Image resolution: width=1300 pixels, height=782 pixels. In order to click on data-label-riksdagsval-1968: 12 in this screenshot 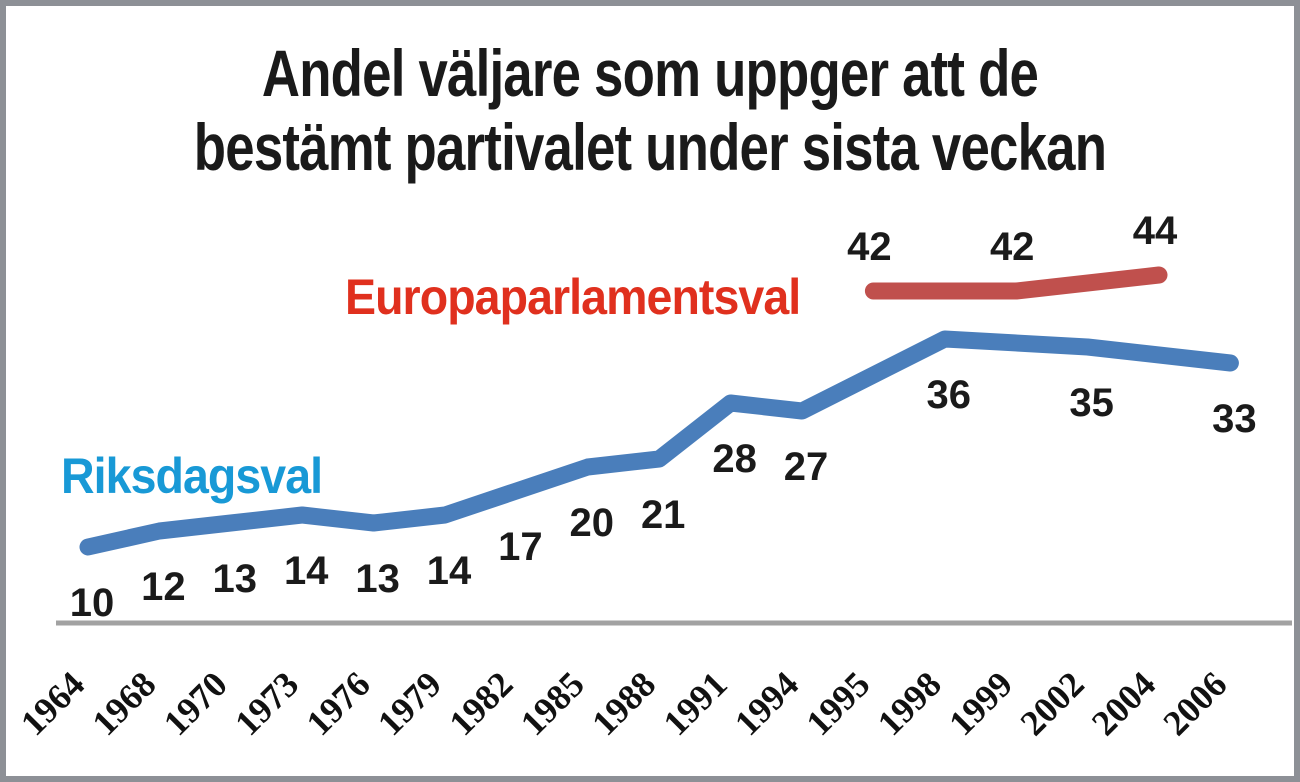, I will do `click(163, 587)`.